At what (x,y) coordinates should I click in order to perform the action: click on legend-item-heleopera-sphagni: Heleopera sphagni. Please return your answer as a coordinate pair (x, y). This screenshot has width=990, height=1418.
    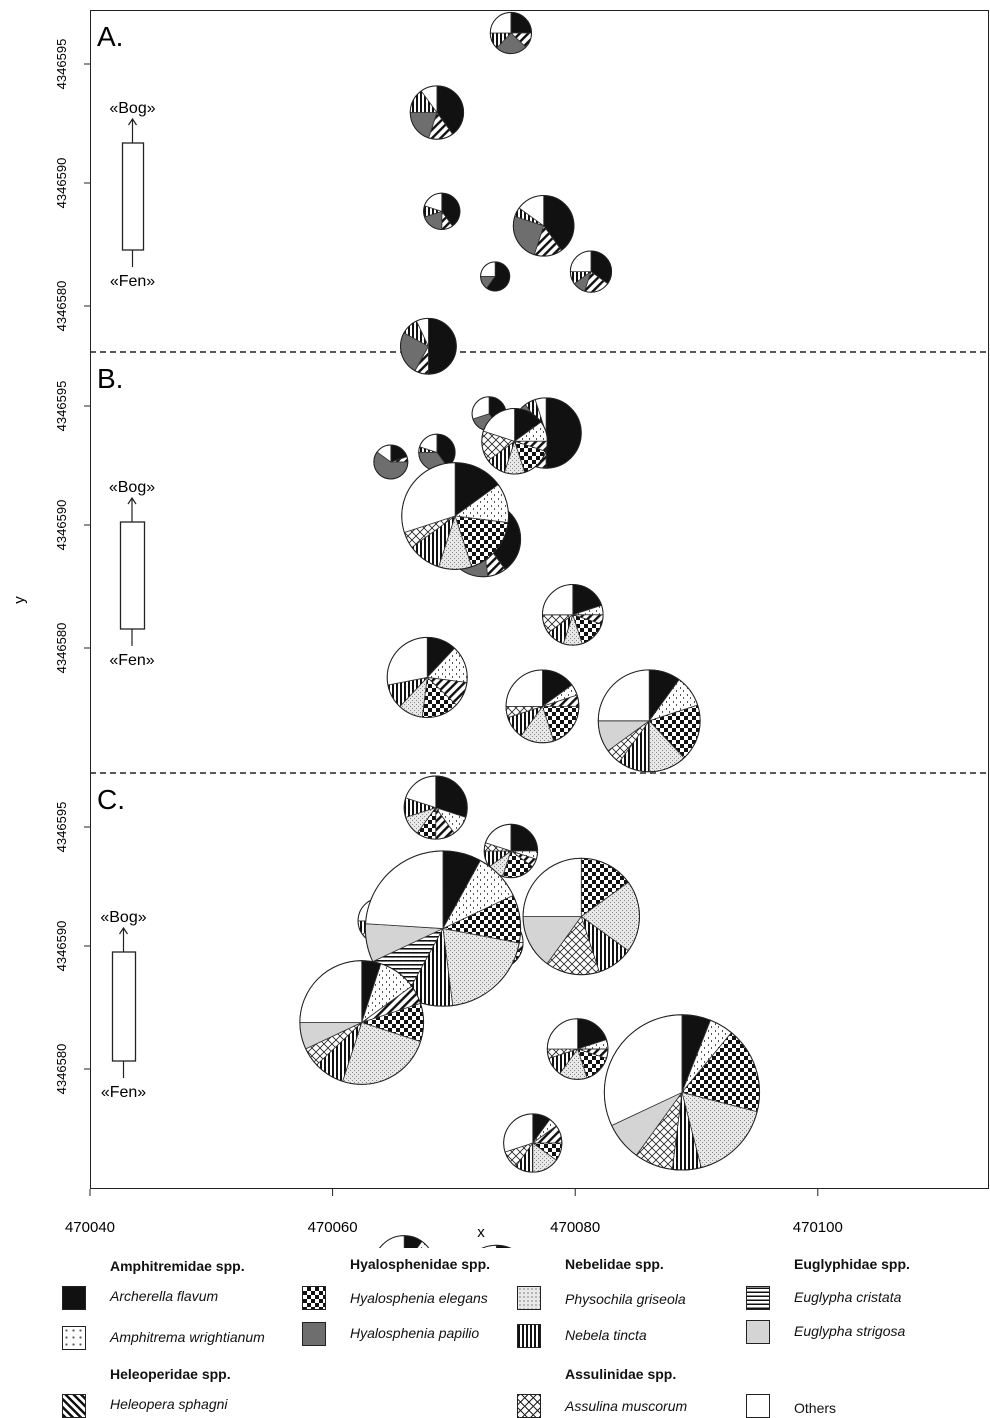
    Looking at the image, I should click on (169, 1404).